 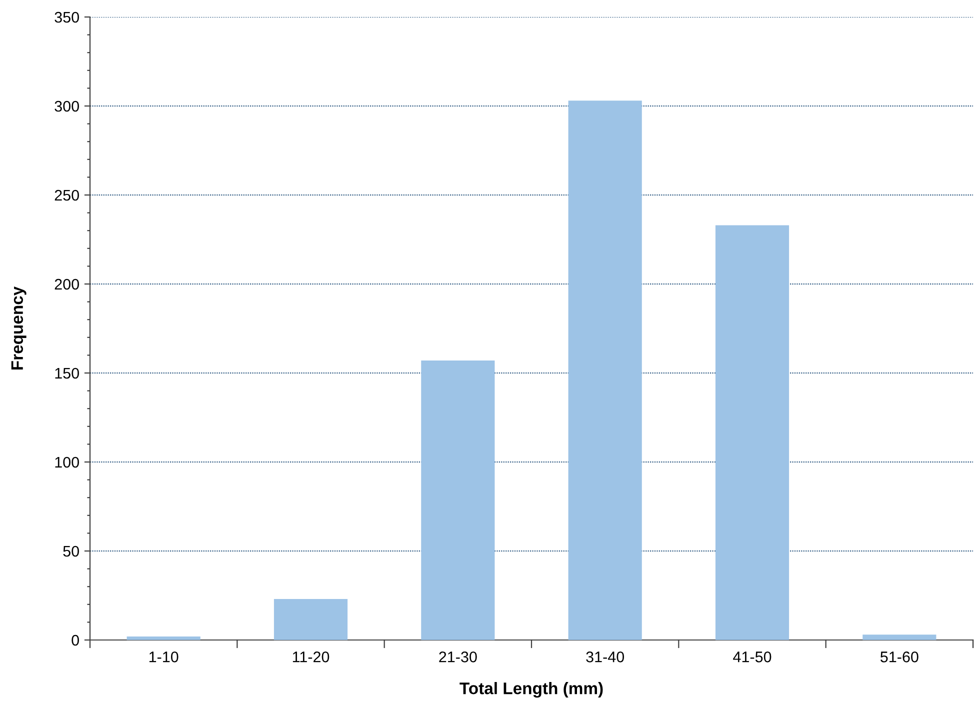 I want to click on x-tick-label: 1-10, so click(x=163, y=657).